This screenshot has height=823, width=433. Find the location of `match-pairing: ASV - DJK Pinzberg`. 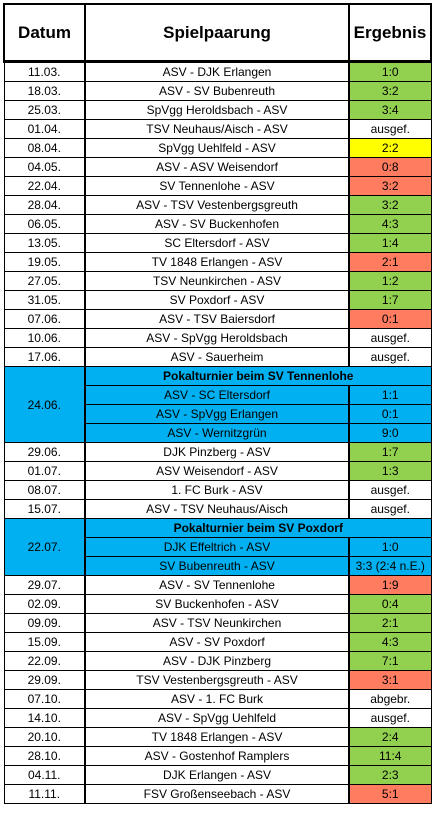

match-pairing: ASV - DJK Pinzberg is located at coordinates (217, 661).